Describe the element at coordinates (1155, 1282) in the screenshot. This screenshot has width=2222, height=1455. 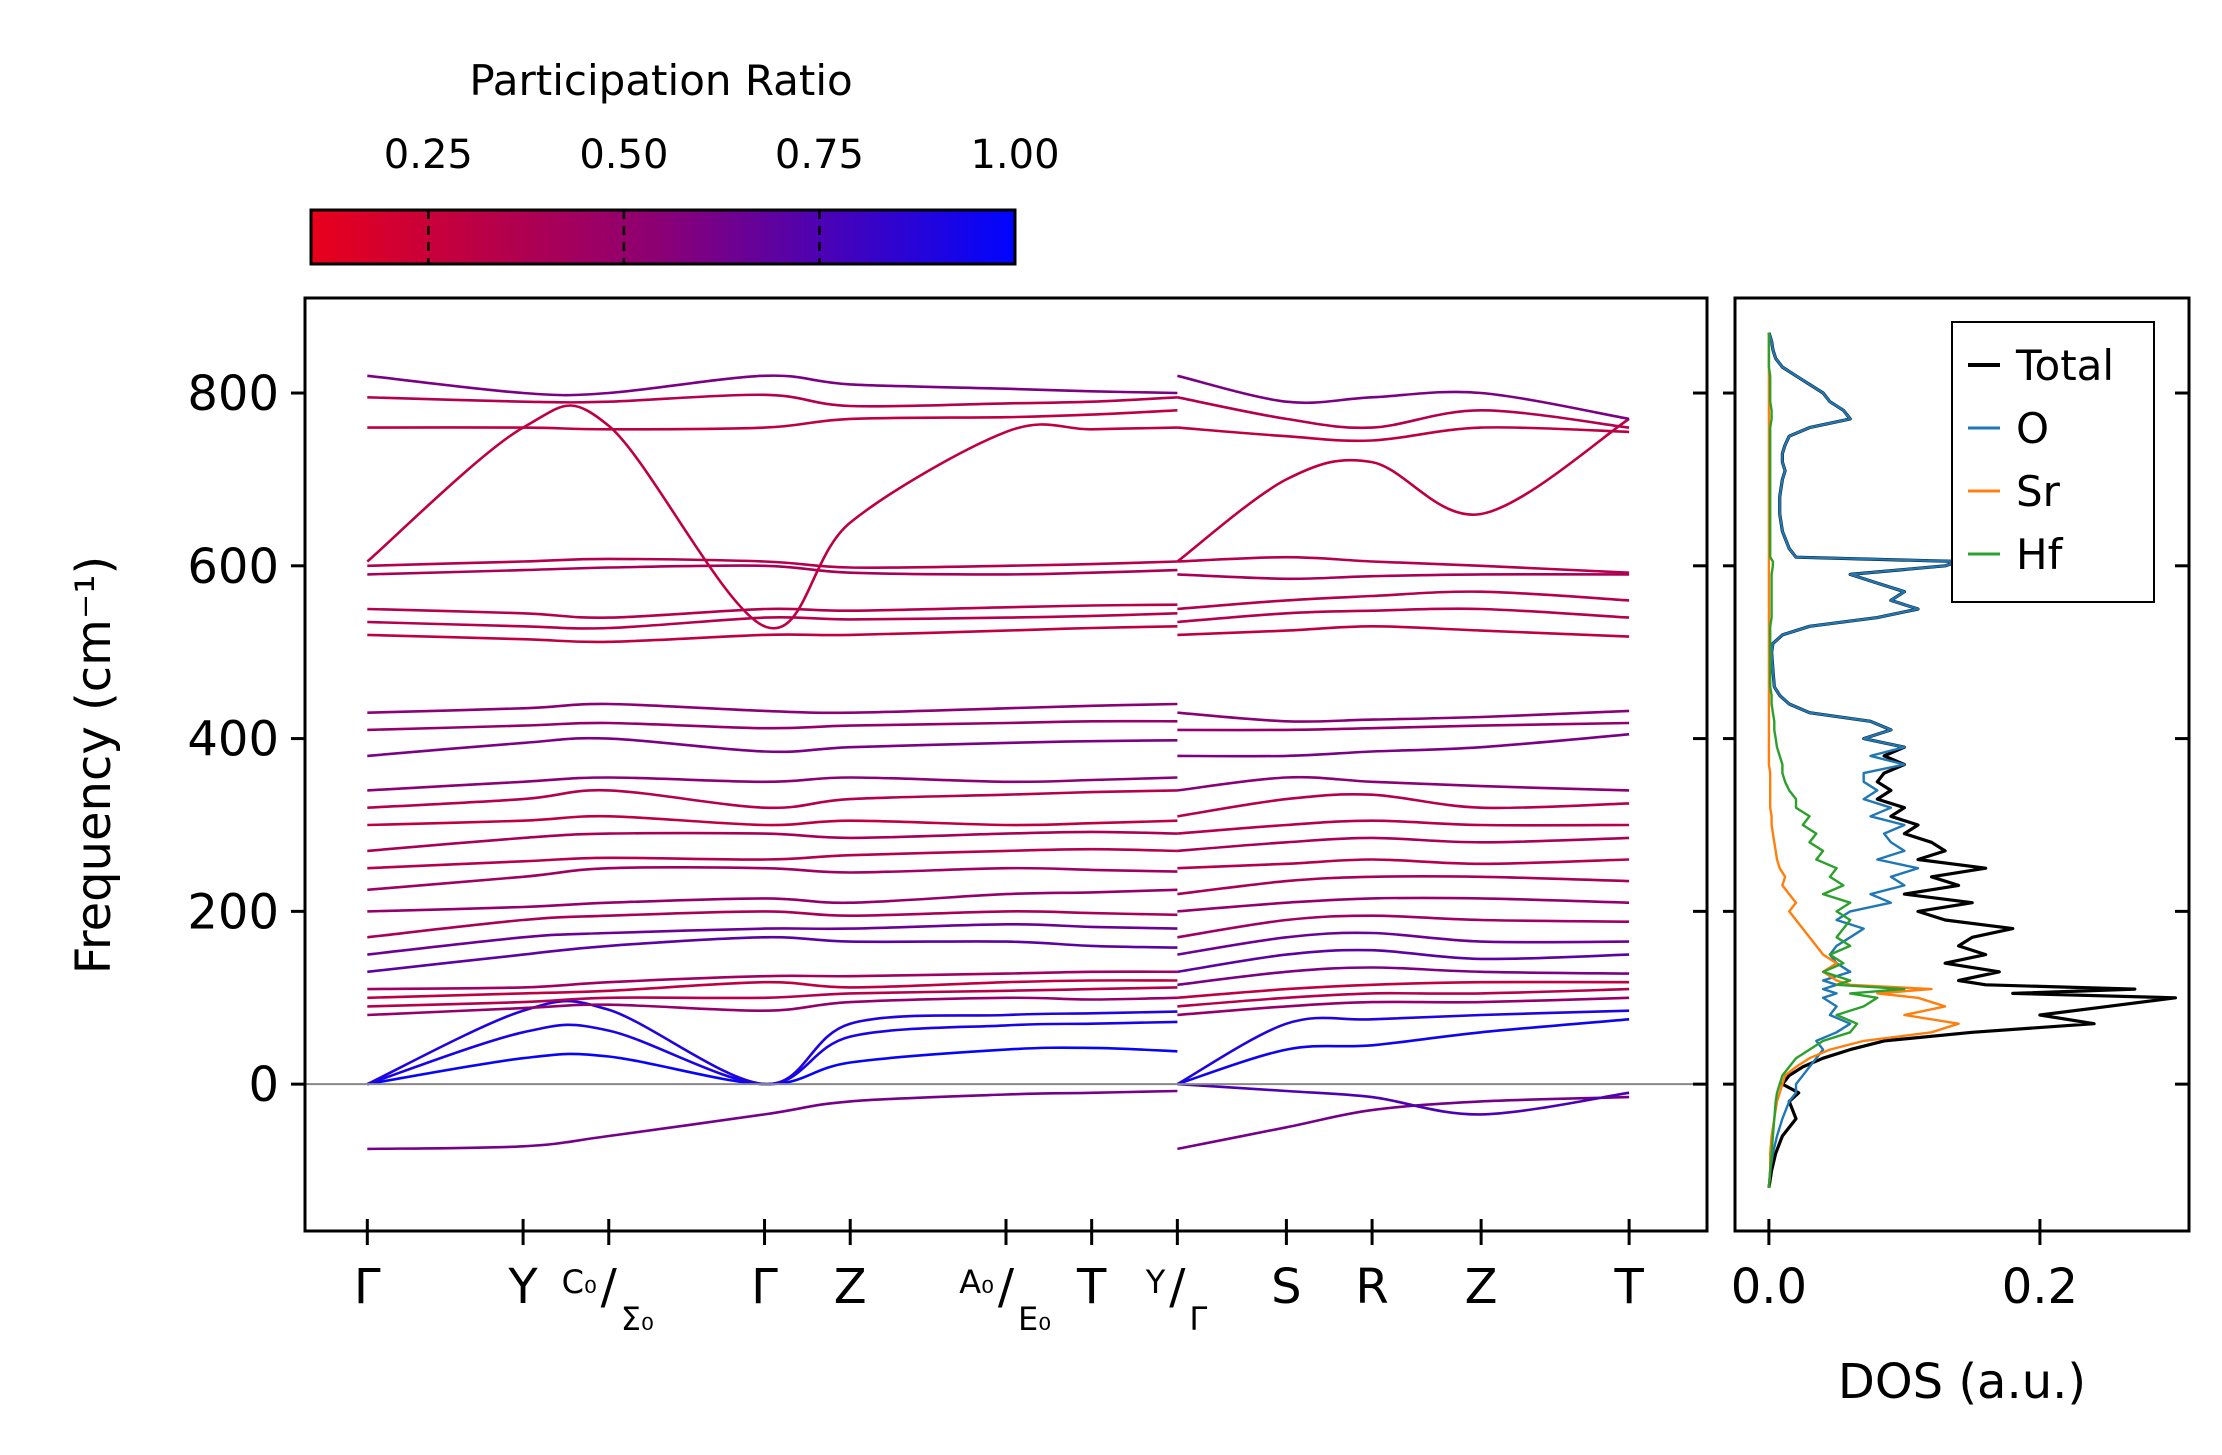
I see `kpoint-label-sup: Y` at that location.